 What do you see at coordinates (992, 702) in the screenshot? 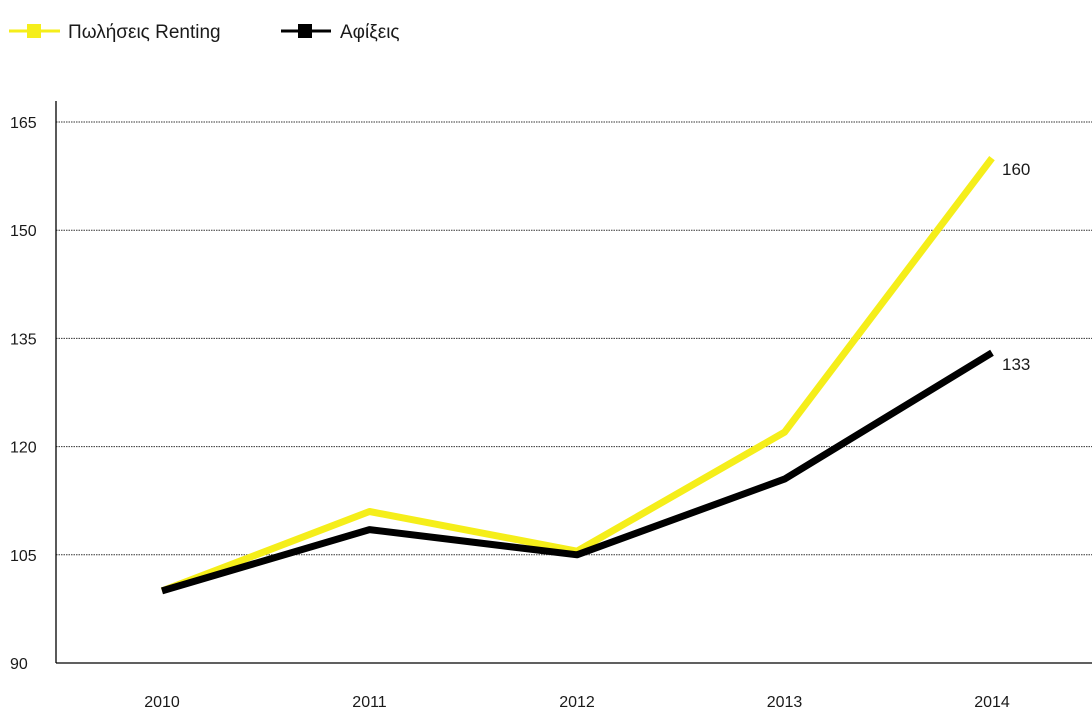
I see `x-tick-label-2014: 2014` at bounding box center [992, 702].